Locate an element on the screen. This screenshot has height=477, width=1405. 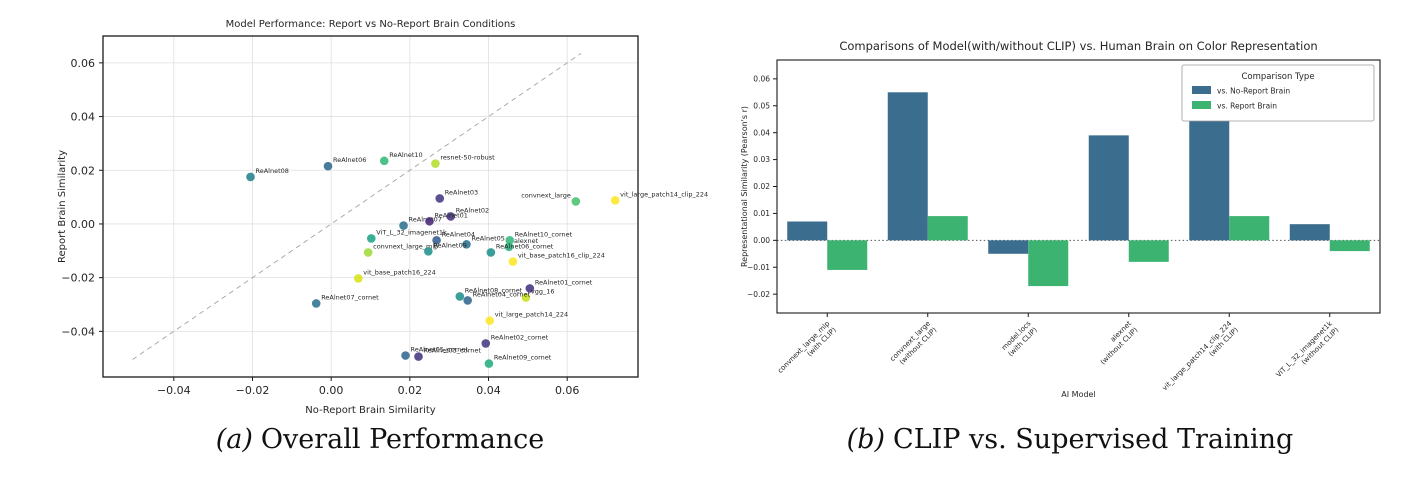
svg-text: ReAlnet09_cornet is located at coordinates (523, 358).